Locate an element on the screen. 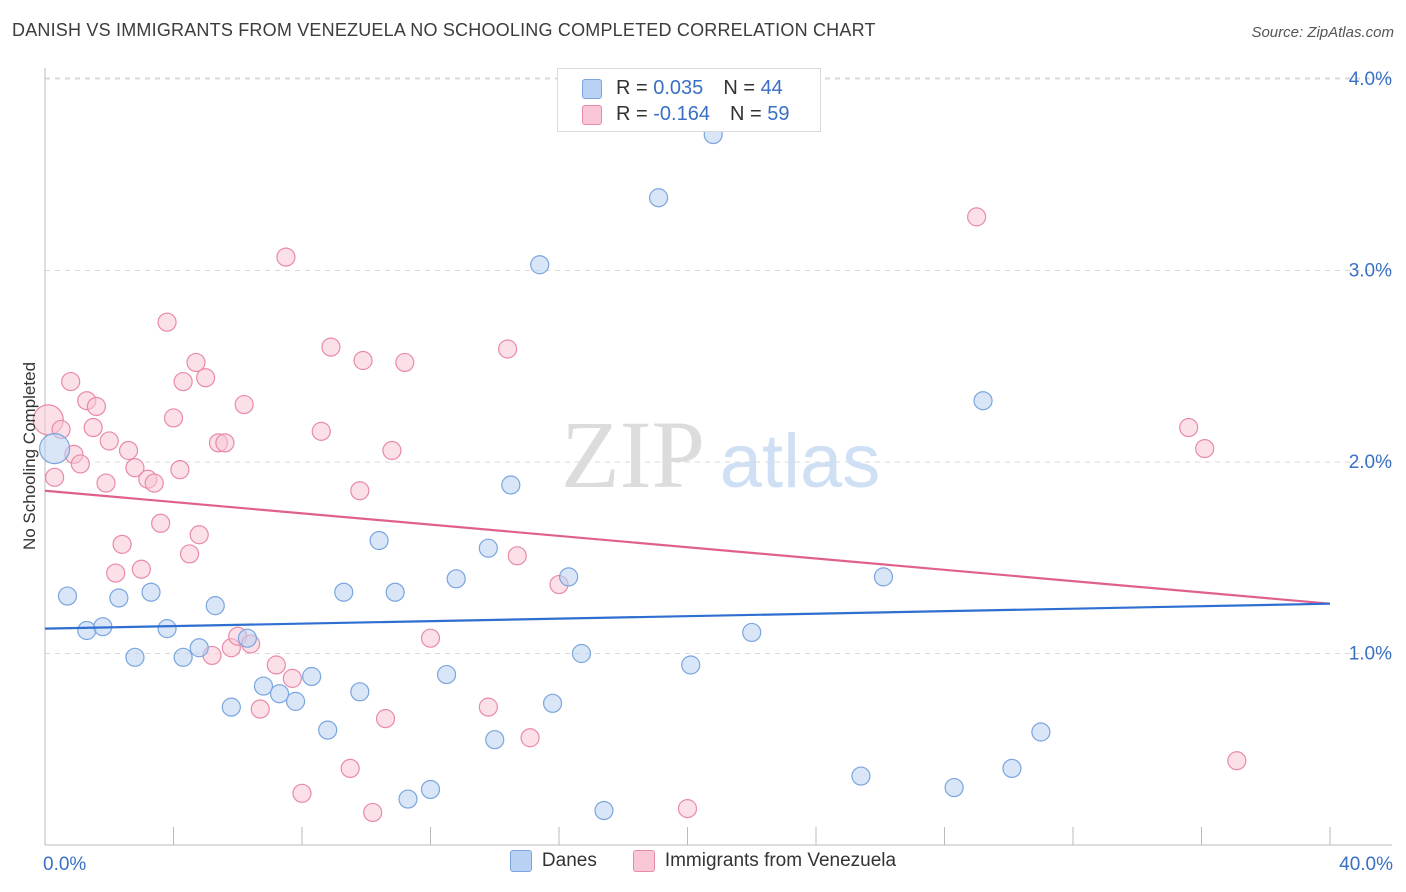  x-tick-label-min: 0.0% is located at coordinates (64, 864).